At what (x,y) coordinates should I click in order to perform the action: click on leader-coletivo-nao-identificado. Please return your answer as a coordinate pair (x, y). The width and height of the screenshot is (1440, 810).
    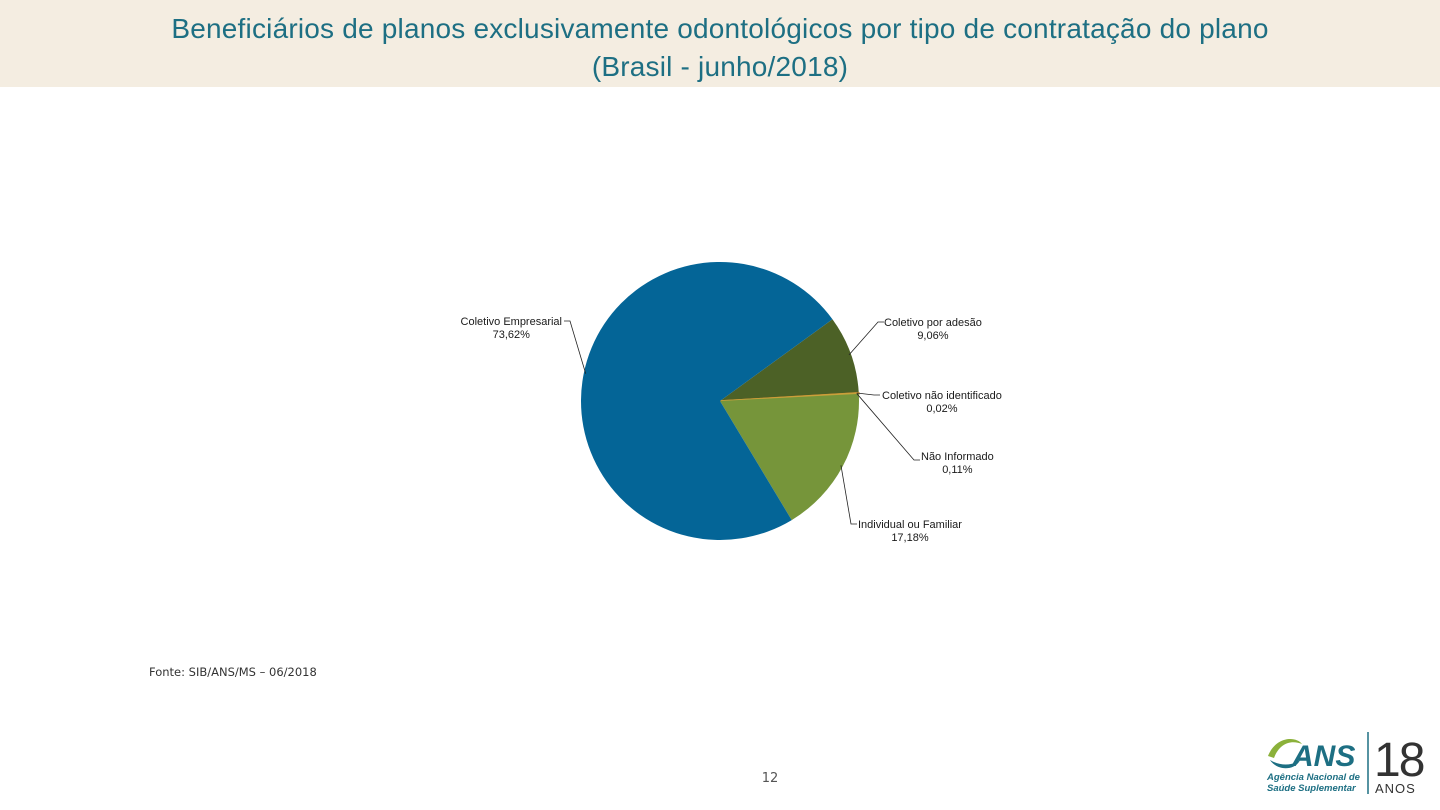
    Looking at the image, I should click on (868, 394).